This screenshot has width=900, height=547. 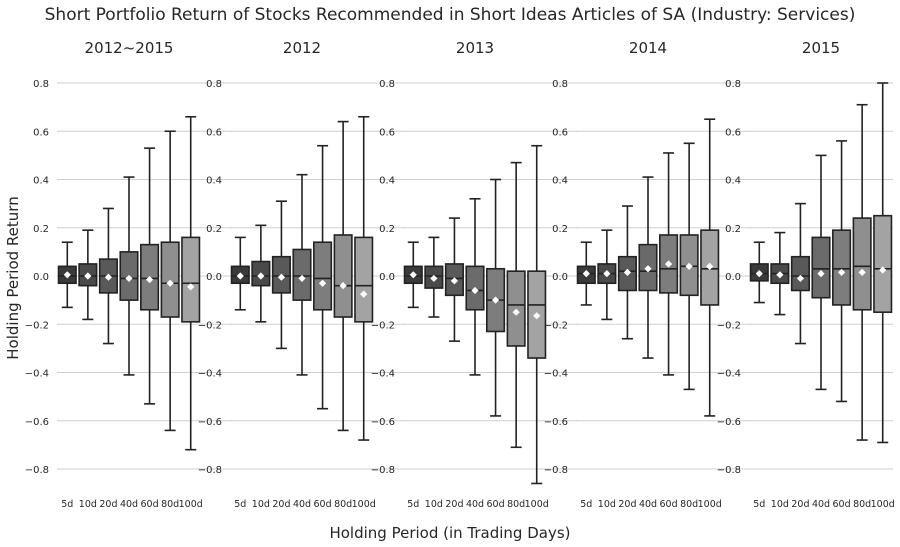 What do you see at coordinates (475, 48) in the screenshot?
I see `panel-title: 2013` at bounding box center [475, 48].